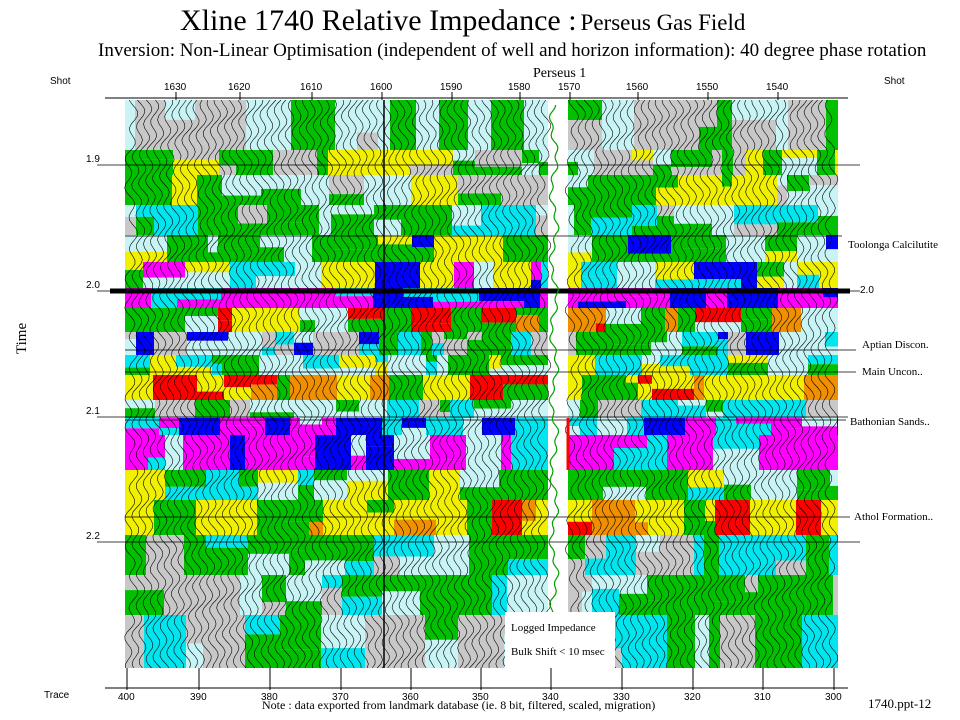  I want to click on trace-tick-label: 330, so click(621, 697).